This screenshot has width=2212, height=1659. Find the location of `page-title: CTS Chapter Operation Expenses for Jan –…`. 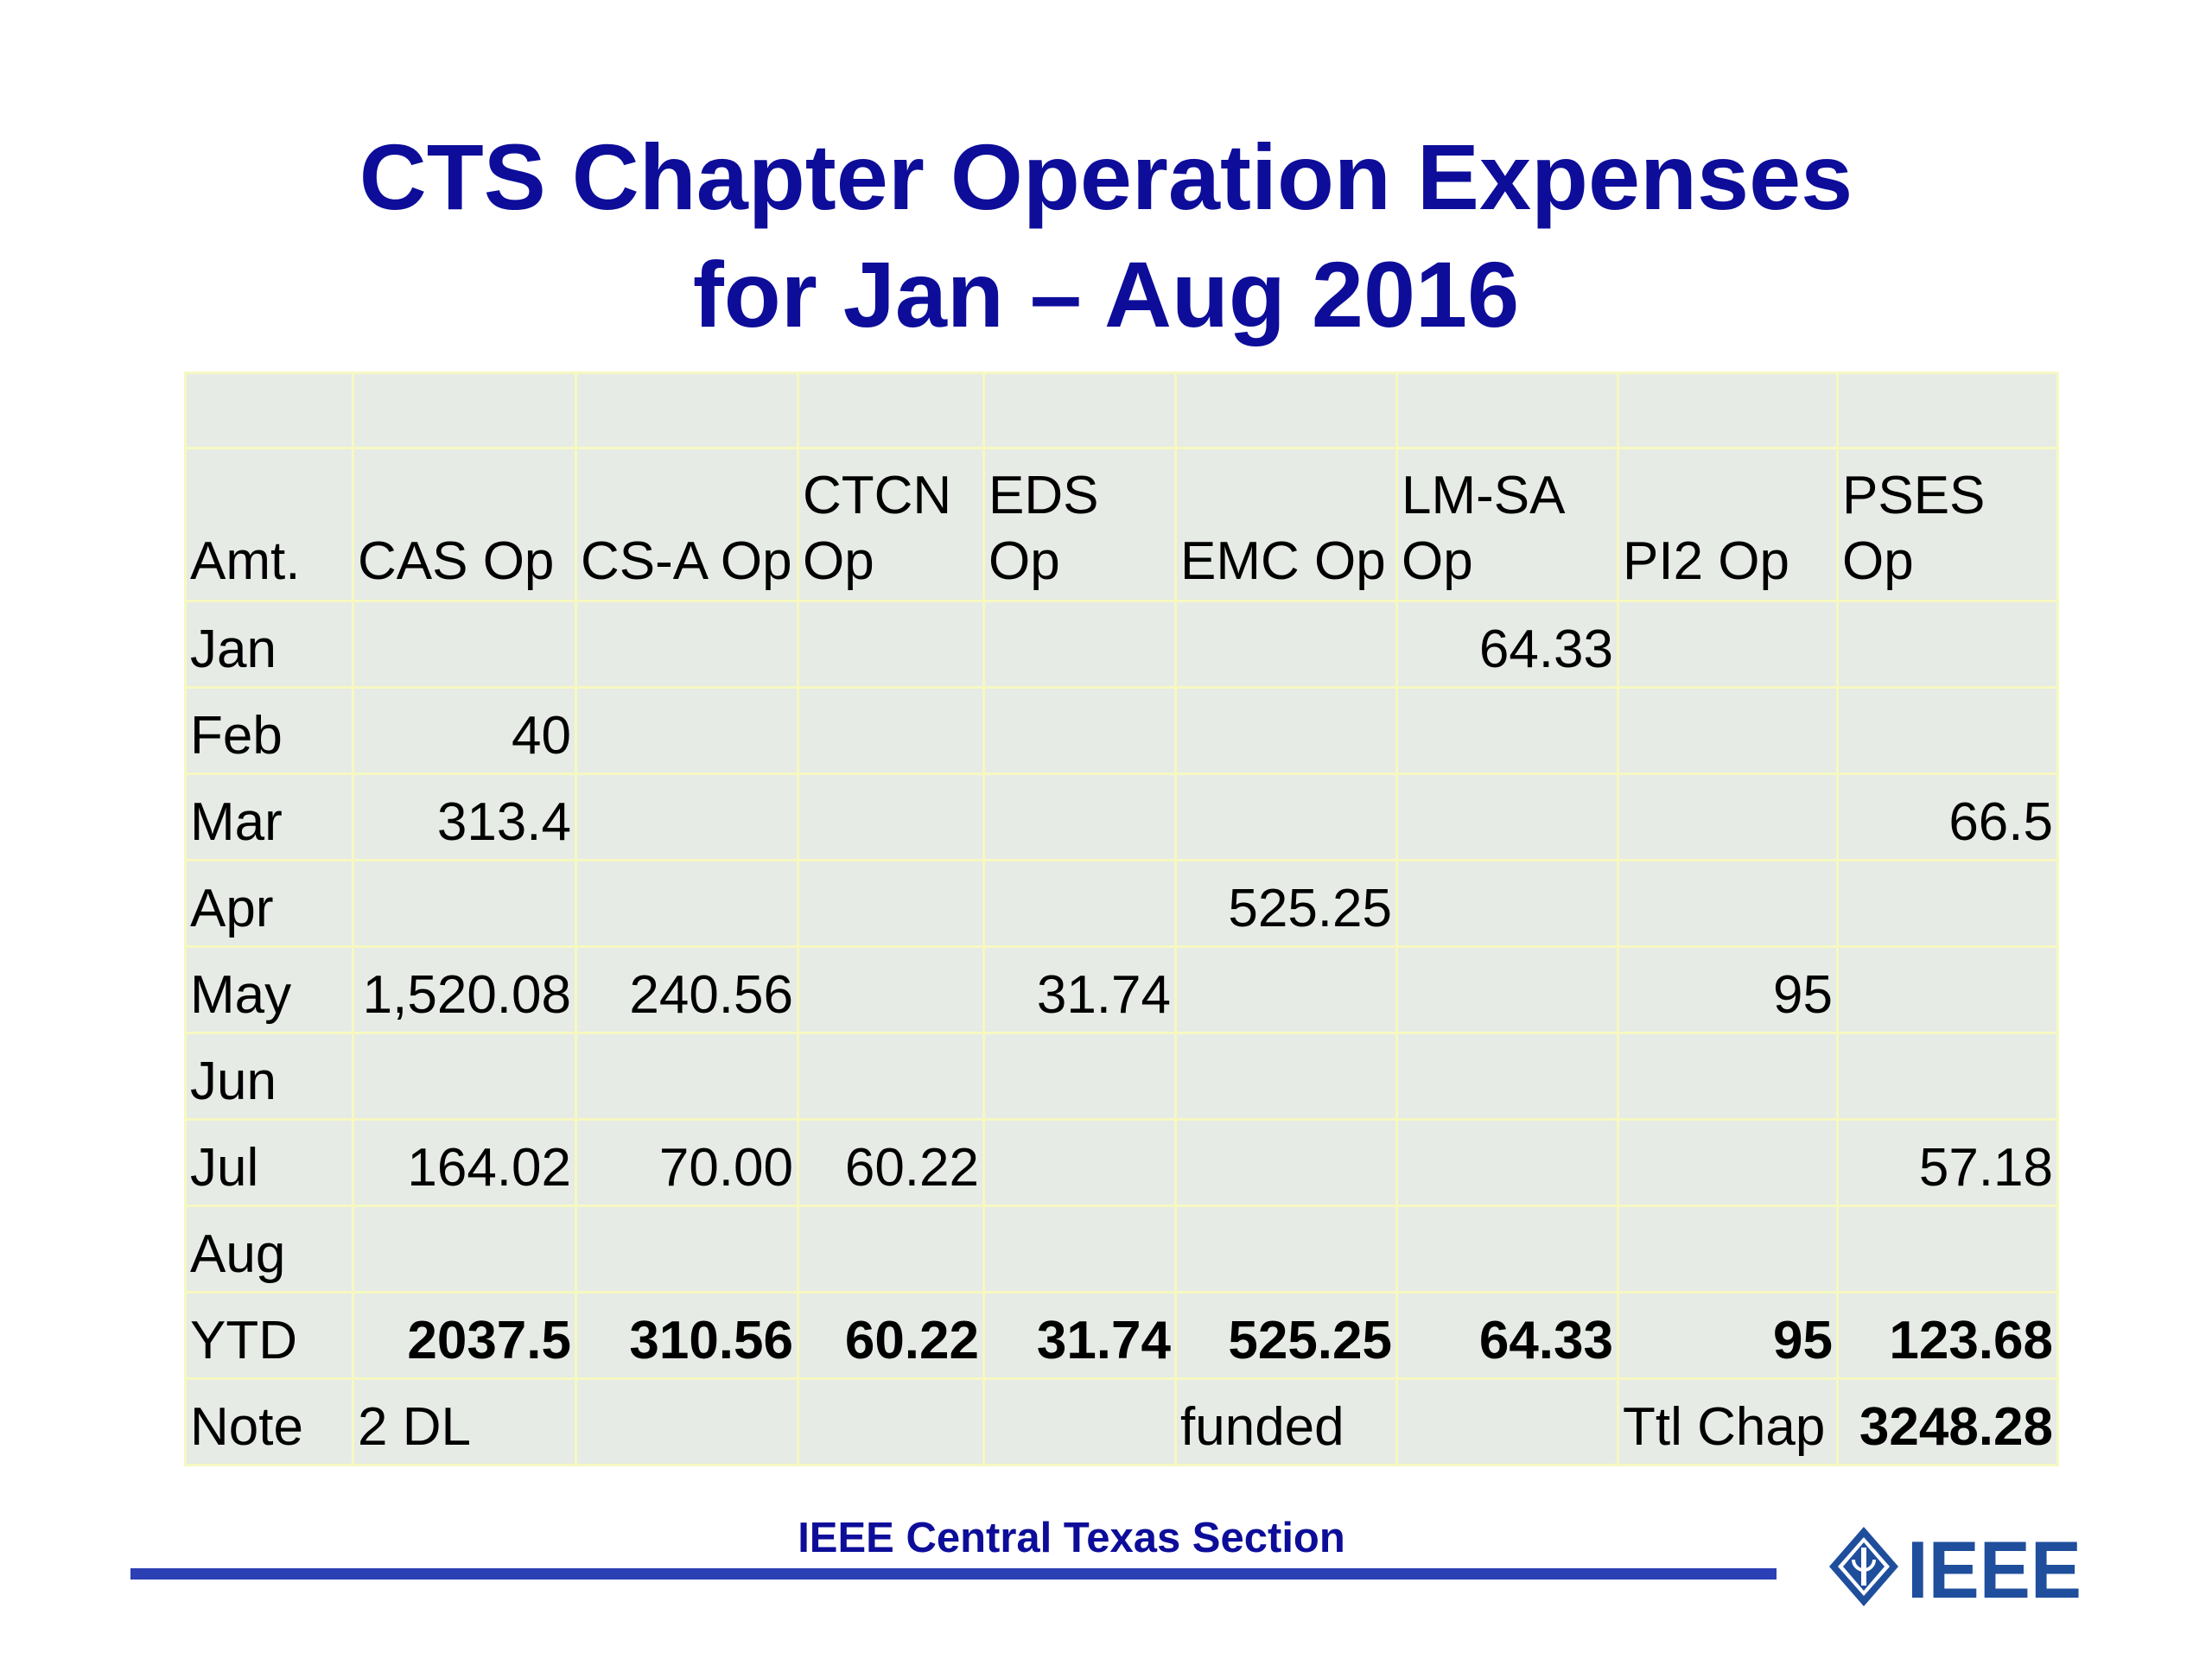

page-title: CTS Chapter Operation Expenses for Jan –… is located at coordinates (1106, 235).